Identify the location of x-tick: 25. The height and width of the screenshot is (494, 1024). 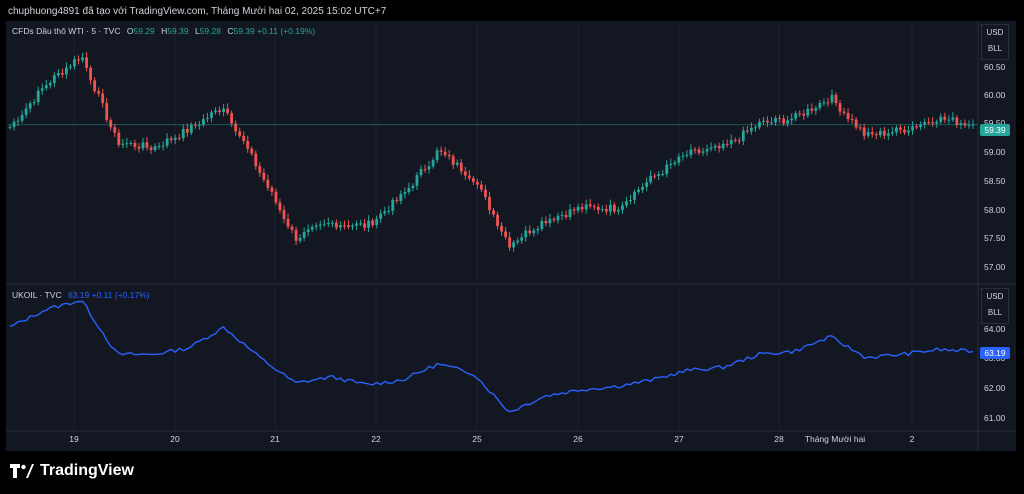
(477, 439).